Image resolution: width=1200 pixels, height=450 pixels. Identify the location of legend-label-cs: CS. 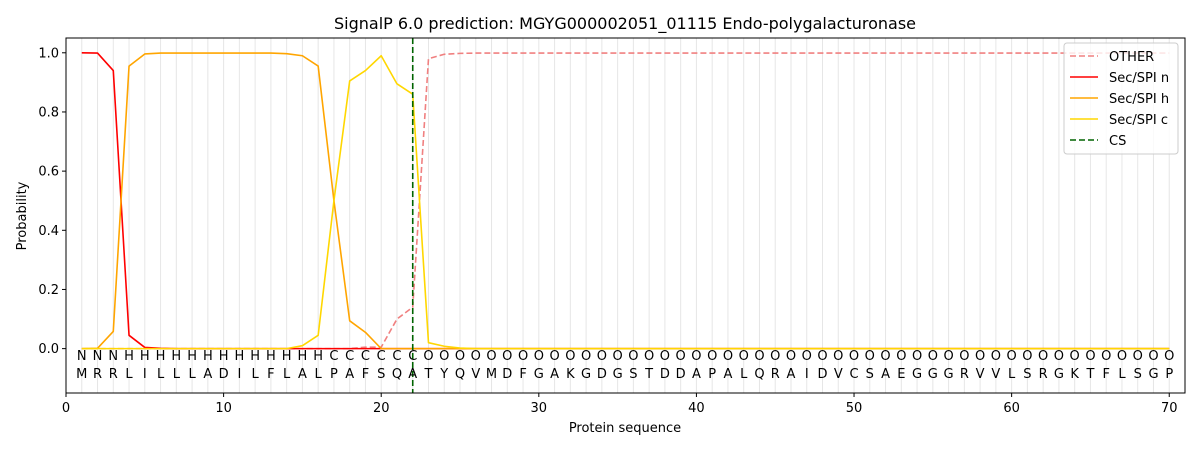
(1117, 141).